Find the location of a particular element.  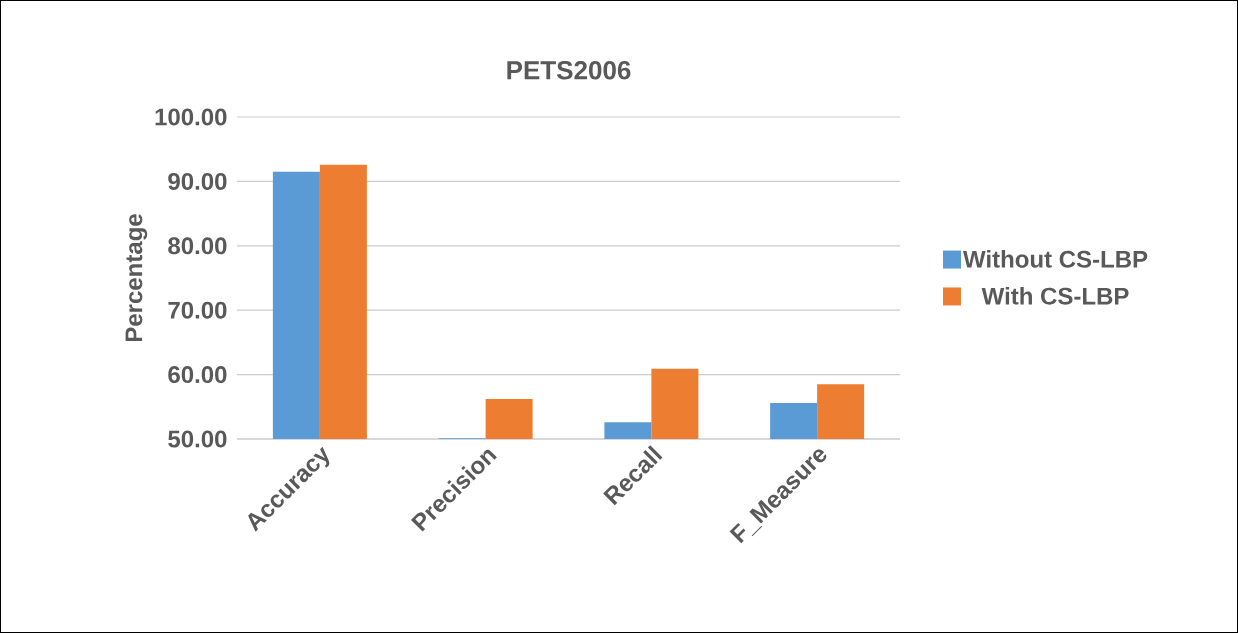

y-tick-label: 70.00 is located at coordinates (197, 310).